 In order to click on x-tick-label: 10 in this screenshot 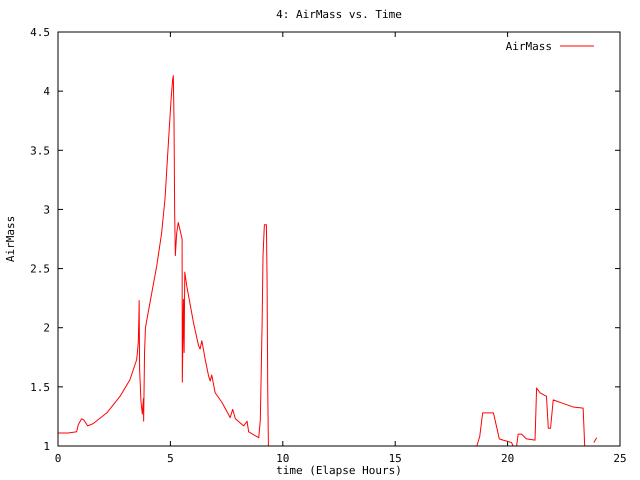, I will do `click(283, 458)`.